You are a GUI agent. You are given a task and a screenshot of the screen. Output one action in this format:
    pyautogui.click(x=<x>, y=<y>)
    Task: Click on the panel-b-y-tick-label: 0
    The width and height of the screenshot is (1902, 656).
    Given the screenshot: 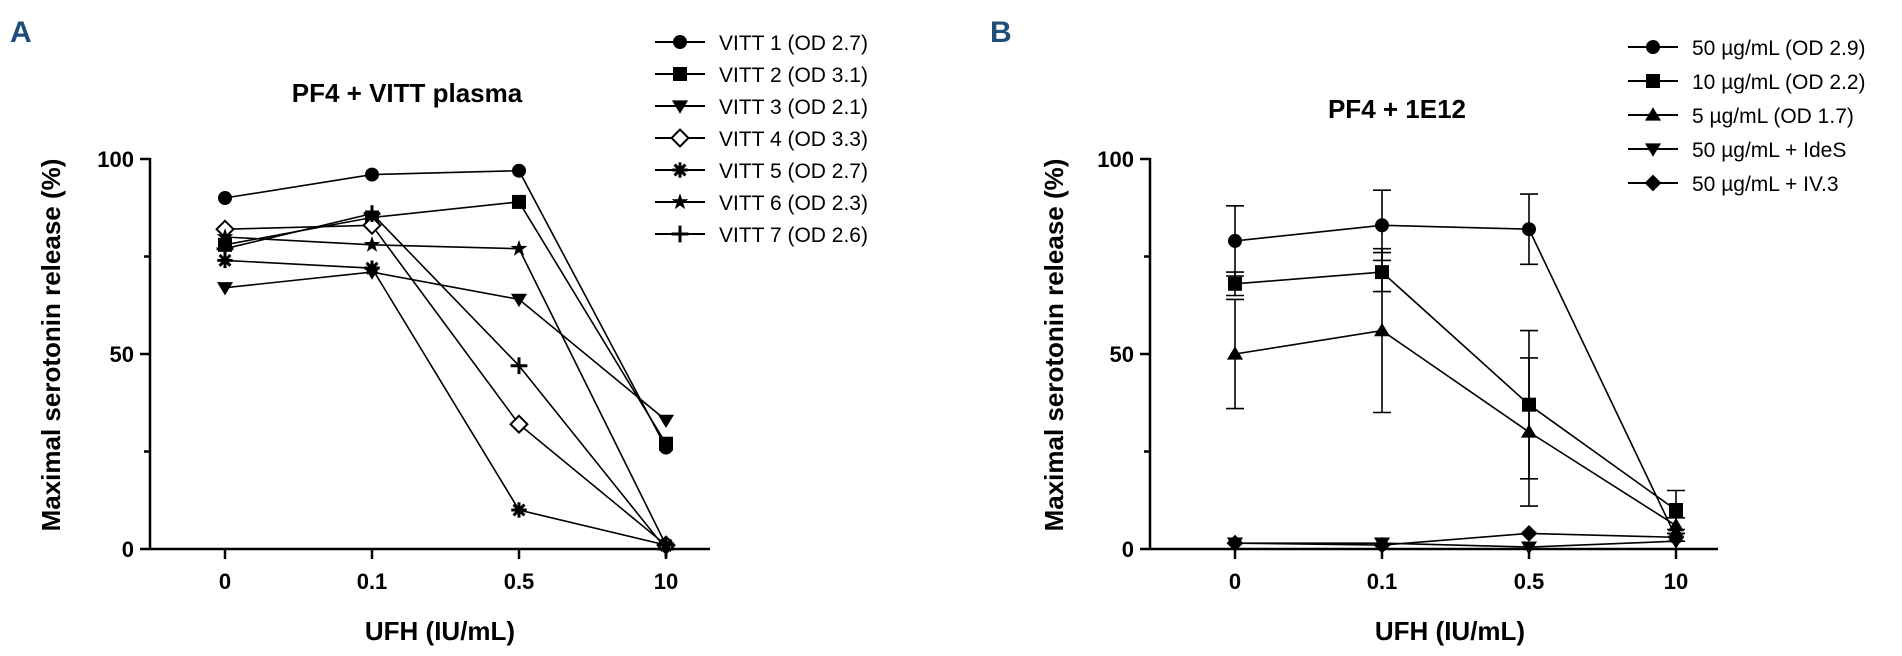 What is the action you would take?
    pyautogui.click(x=1128, y=549)
    